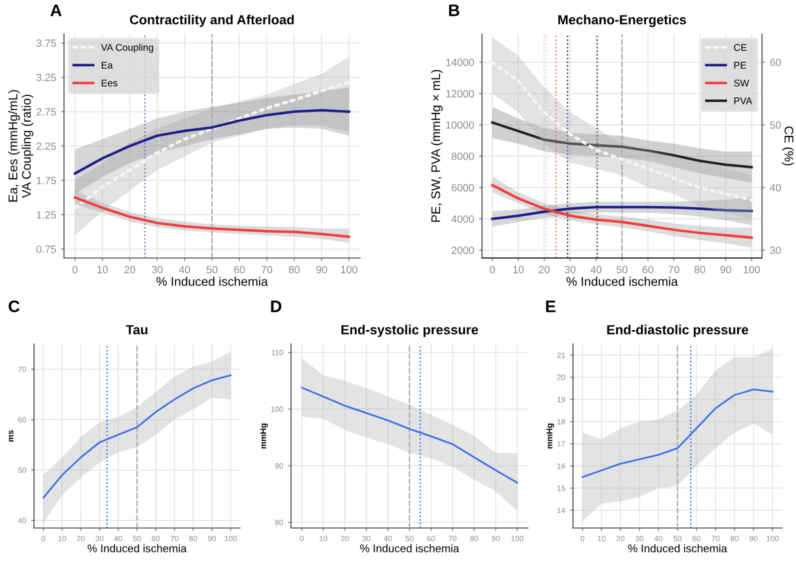 Image resolution: width=796 pixels, height=565 pixels. Describe the element at coordinates (622, 21) in the screenshot. I see `chart-title: Mechano-Energetics` at that location.